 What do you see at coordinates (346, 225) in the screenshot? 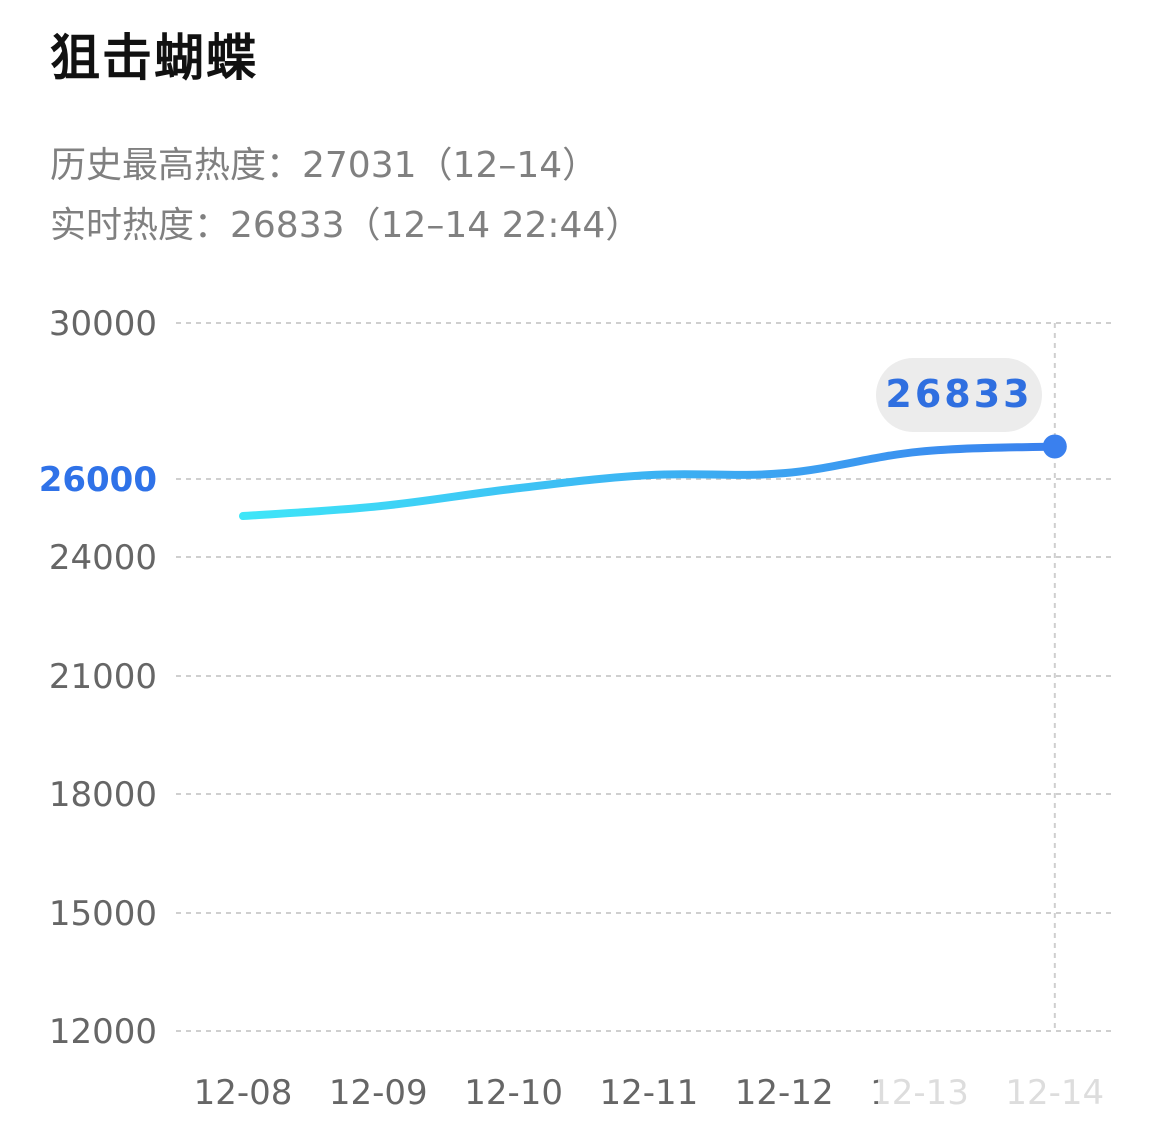
I see `realtime-heat-stat: 实时热度：26833（12–14 22:44）` at bounding box center [346, 225].